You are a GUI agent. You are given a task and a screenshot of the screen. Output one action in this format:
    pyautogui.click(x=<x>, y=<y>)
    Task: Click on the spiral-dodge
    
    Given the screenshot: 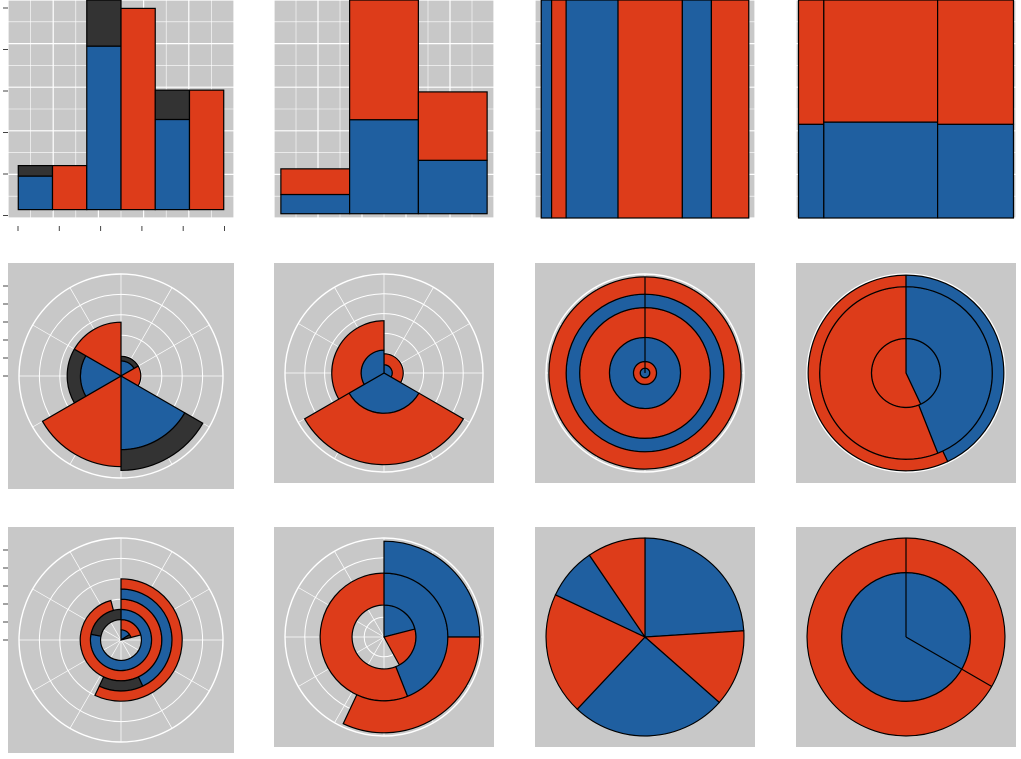 What is the action you would take?
    pyautogui.click(x=118, y=640)
    